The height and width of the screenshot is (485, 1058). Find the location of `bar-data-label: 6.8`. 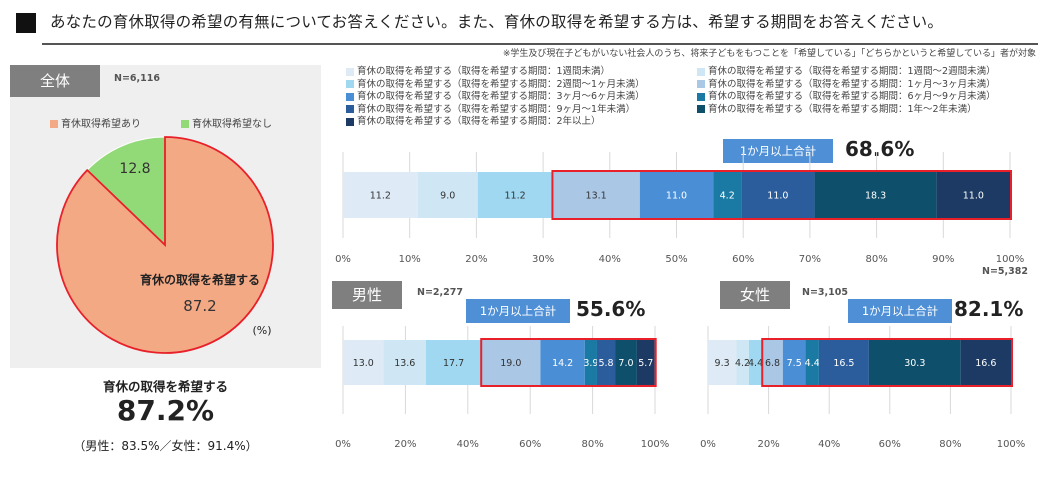

bar-data-label: 6.8 is located at coordinates (772, 363).